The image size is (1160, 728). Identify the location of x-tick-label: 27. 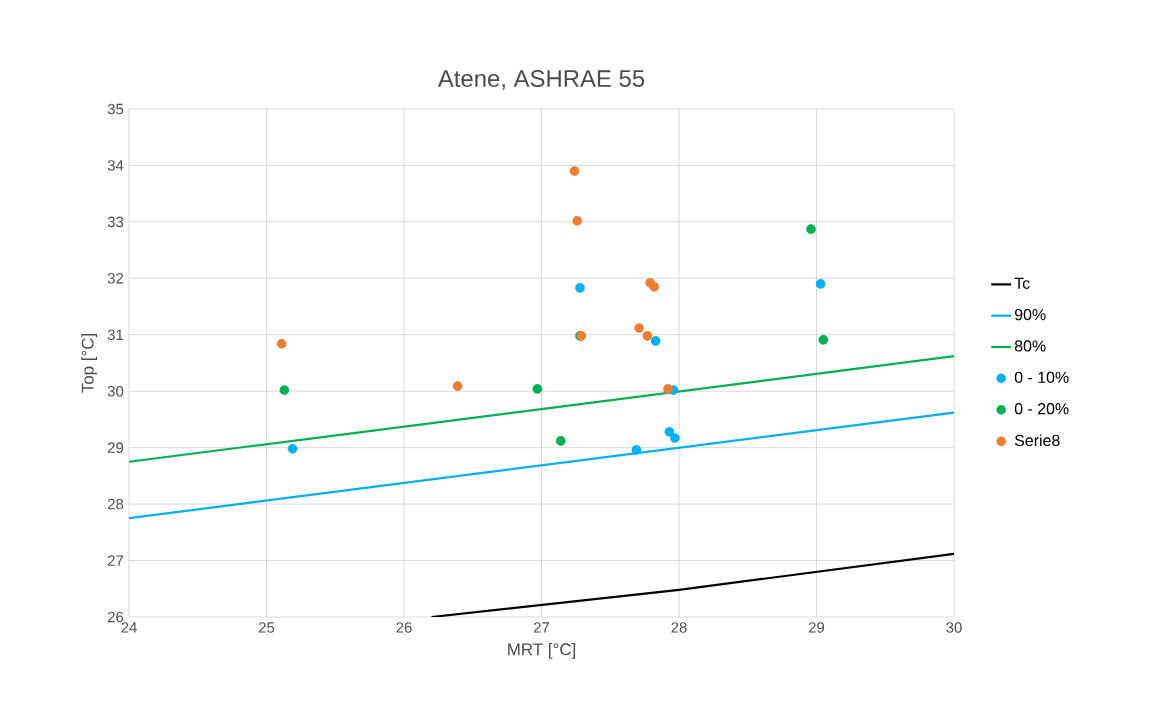
(541, 627).